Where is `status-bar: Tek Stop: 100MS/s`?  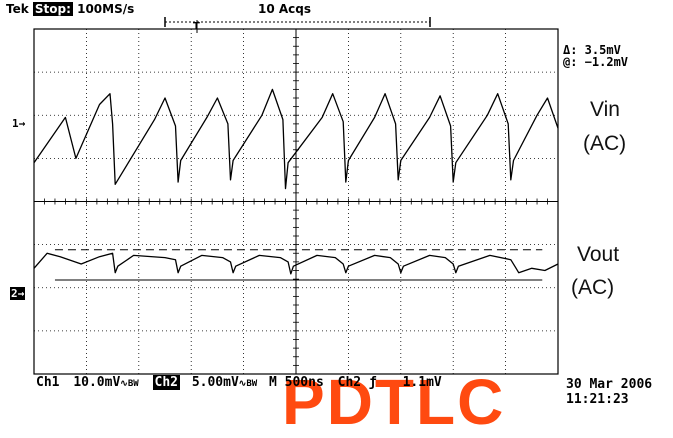
status-bar: Tek Stop: 100MS/s is located at coordinates (70, 9).